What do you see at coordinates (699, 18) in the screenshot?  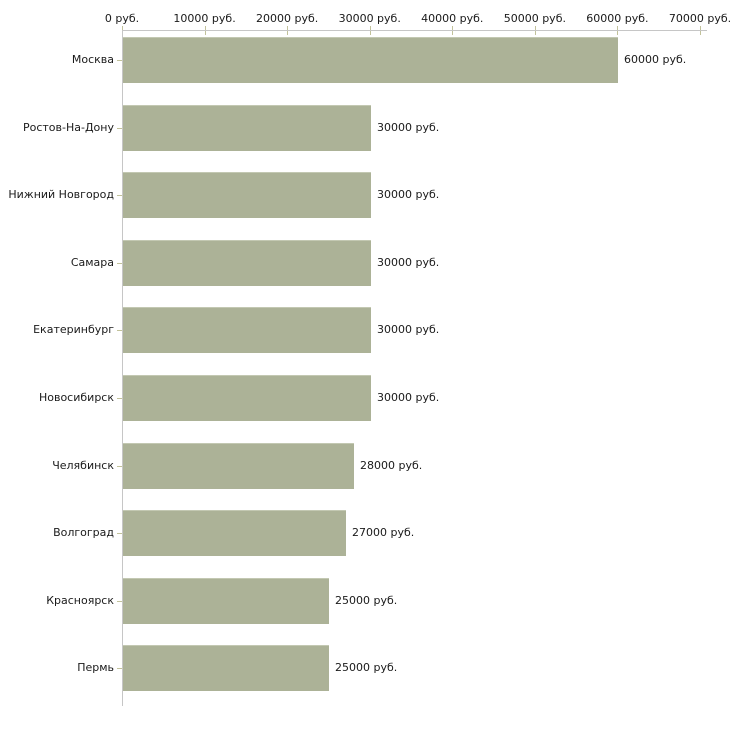 I see `x-axis-tick-label: 70000 руб.` at bounding box center [699, 18].